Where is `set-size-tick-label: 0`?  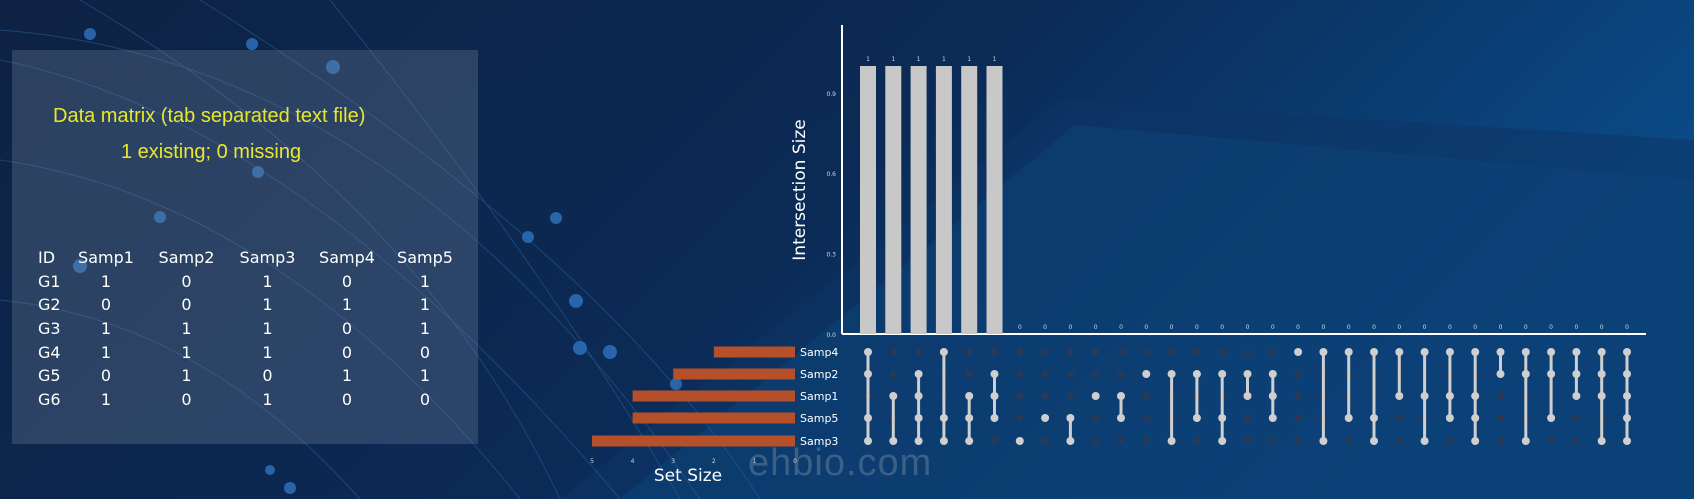 set-size-tick-label: 0 is located at coordinates (795, 461).